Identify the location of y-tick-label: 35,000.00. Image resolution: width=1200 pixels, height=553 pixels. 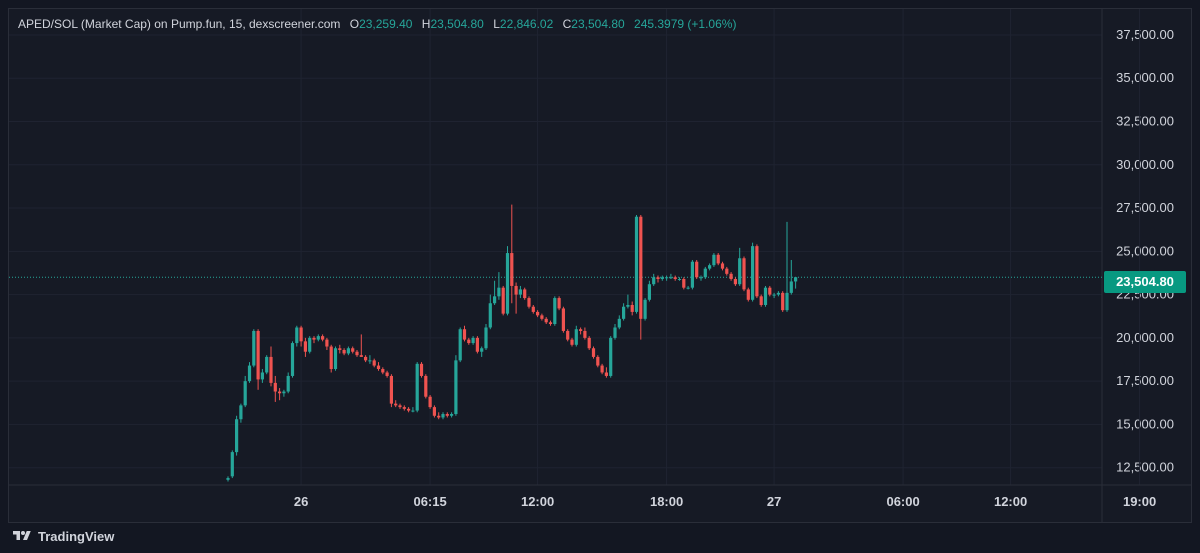
(1145, 77).